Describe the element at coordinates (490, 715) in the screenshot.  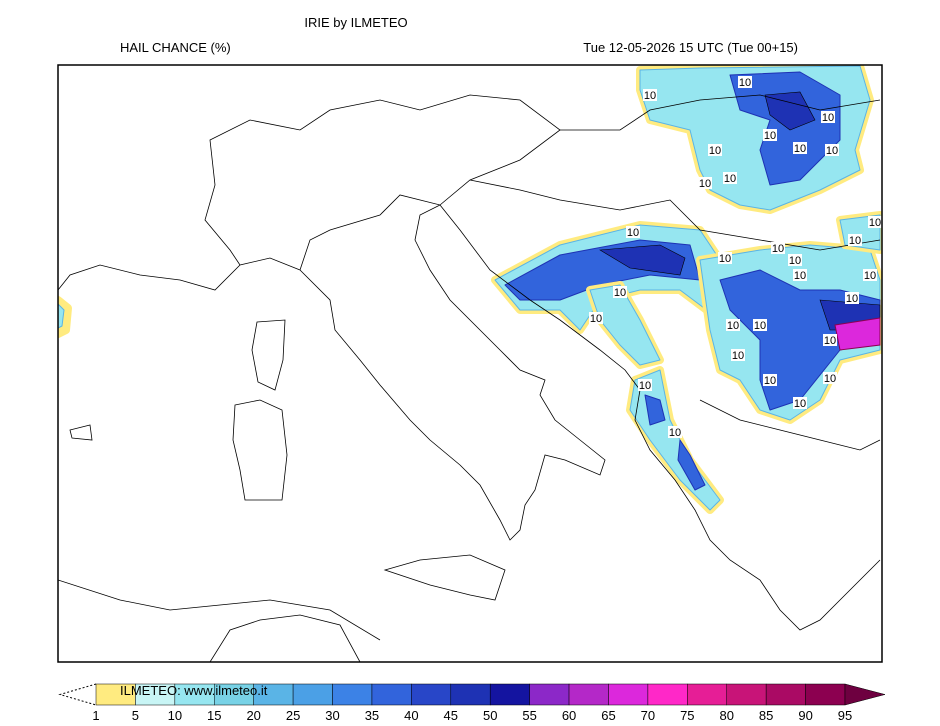
I see `colorbar-tick-label: 50` at that location.